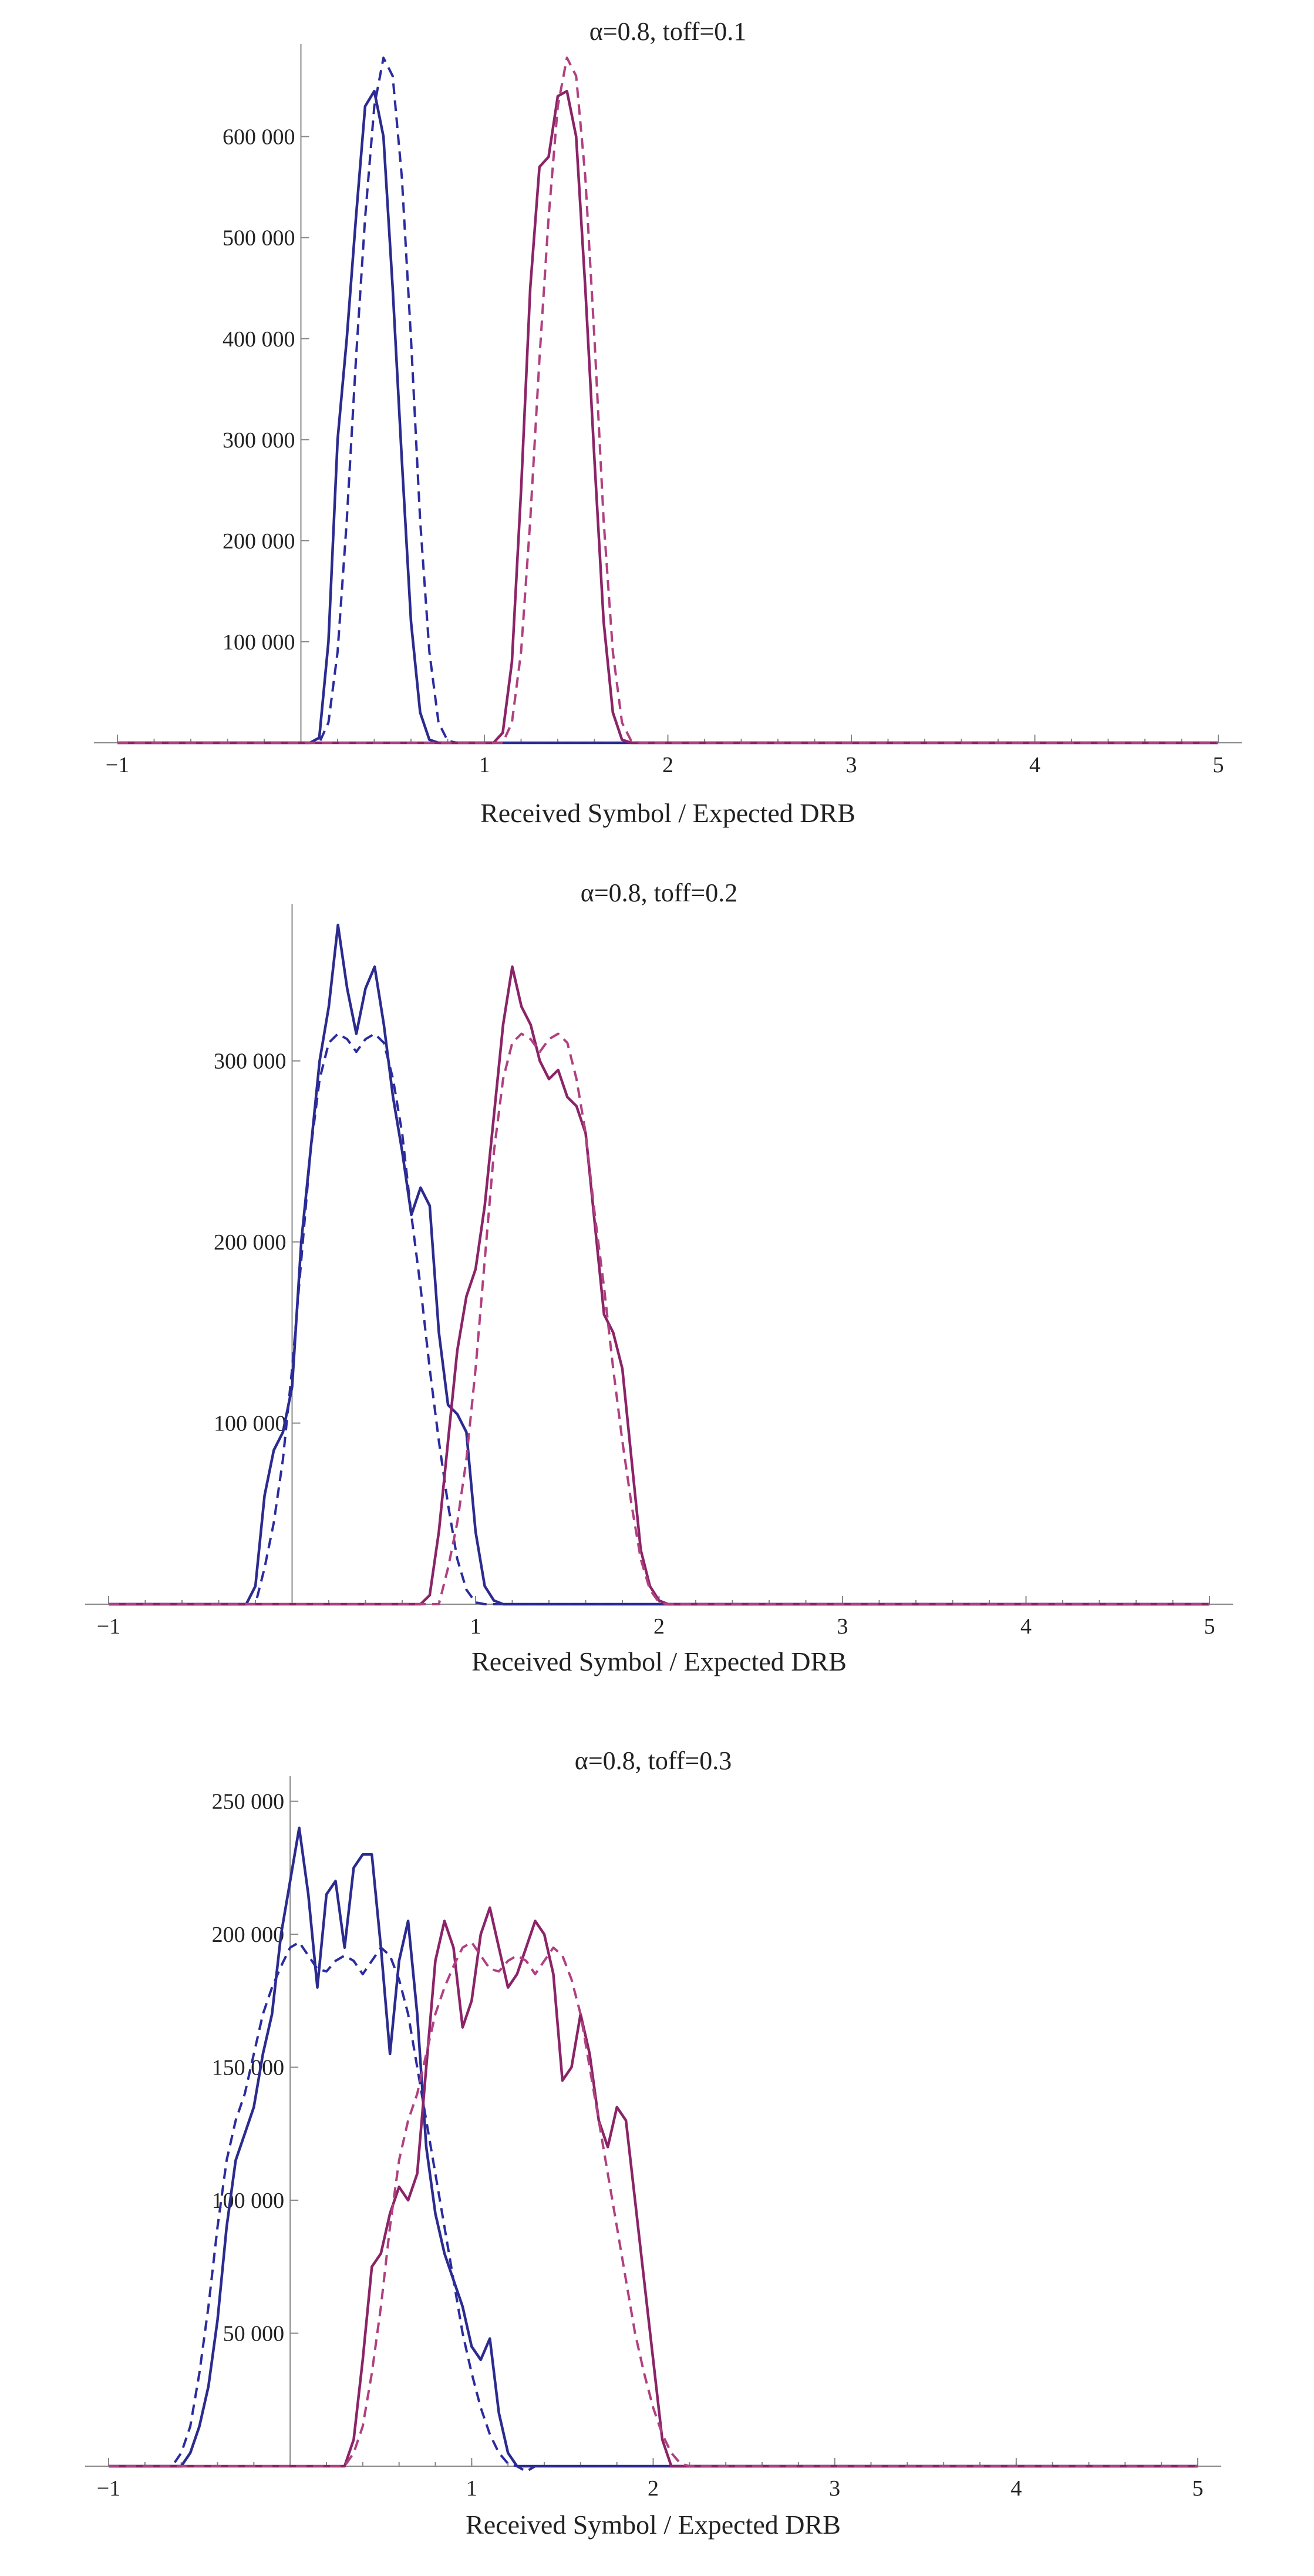 The height and width of the screenshot is (2576, 1314). Describe the element at coordinates (667, 31) in the screenshot. I see `chart-title: α=0.8, toff=0.1` at that location.